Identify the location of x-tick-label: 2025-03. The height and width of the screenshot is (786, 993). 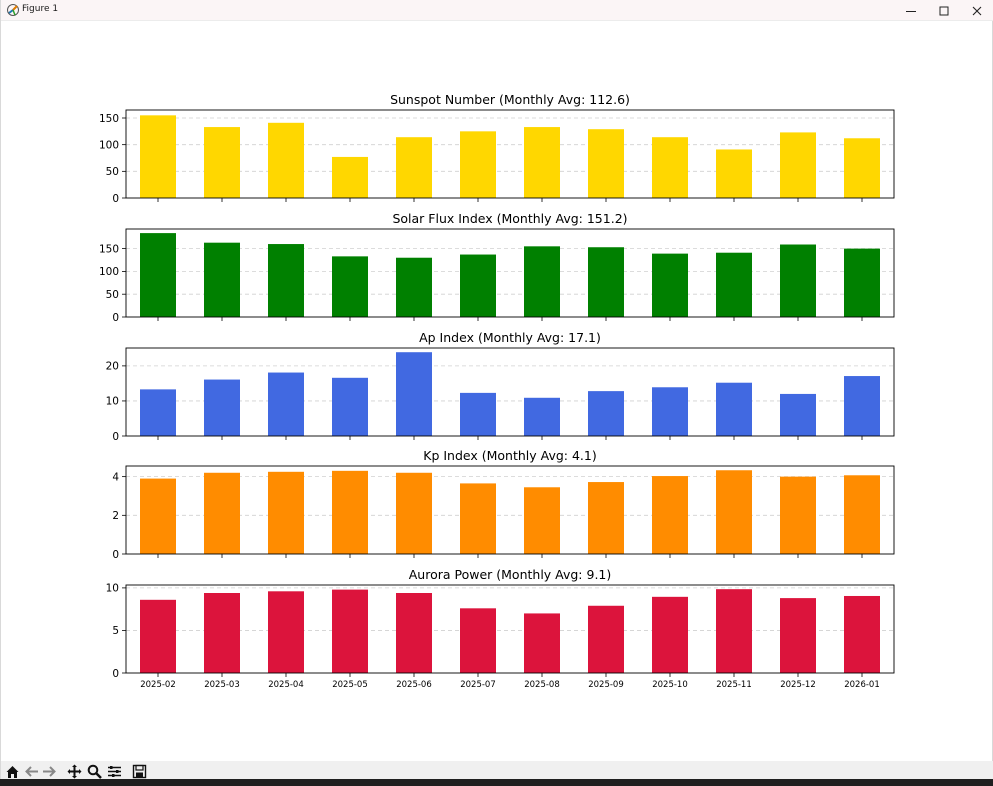
(222, 685).